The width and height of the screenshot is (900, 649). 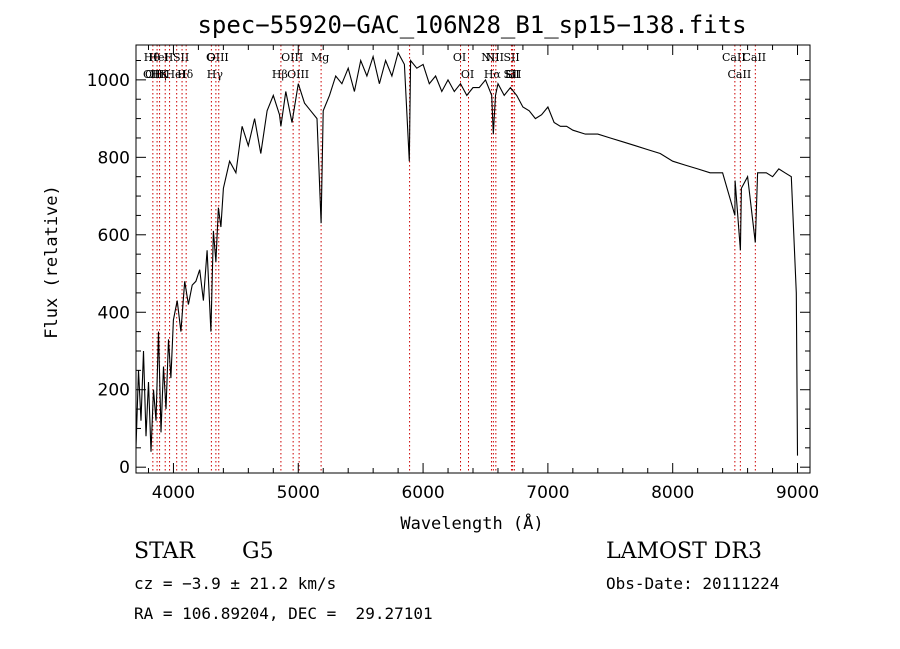 I want to click on x-tick-label: 6000, so click(x=422, y=493).